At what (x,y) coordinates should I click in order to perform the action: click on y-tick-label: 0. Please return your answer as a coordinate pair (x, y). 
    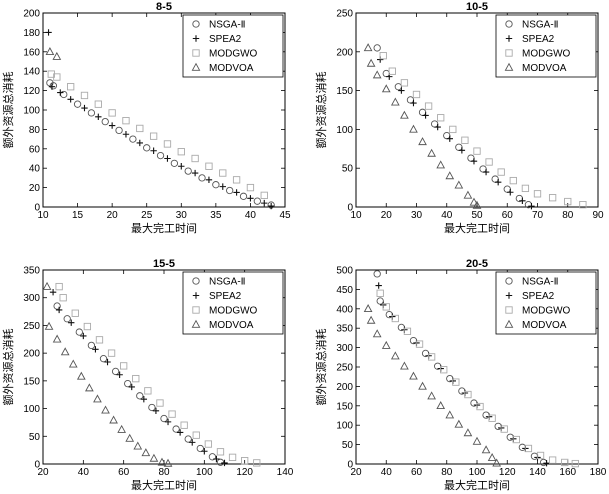
    Looking at the image, I should click on (350, 465).